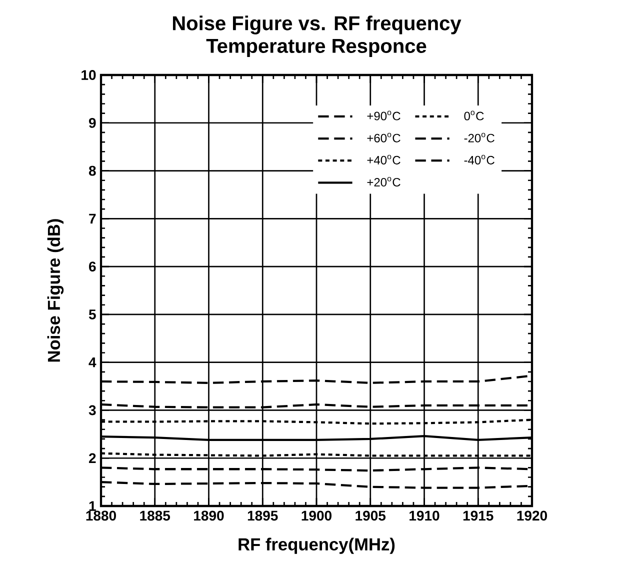 The image size is (624, 583). I want to click on y-tick-label: 10, so click(89, 75).